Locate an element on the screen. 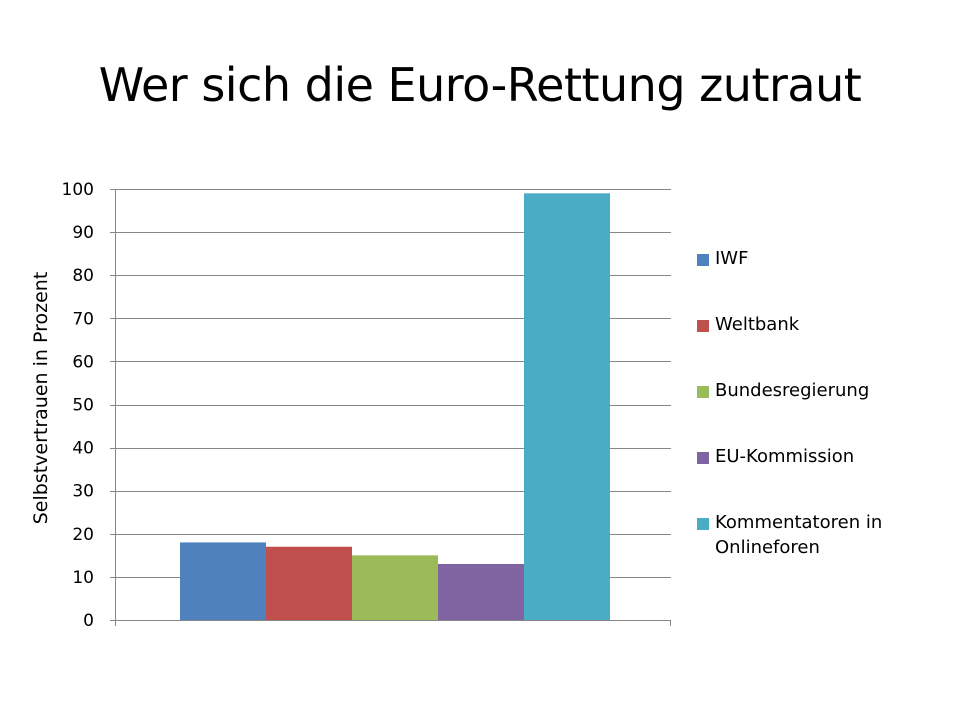 This screenshot has width=960, height=720. y-tick-label: 10 is located at coordinates (83, 578).